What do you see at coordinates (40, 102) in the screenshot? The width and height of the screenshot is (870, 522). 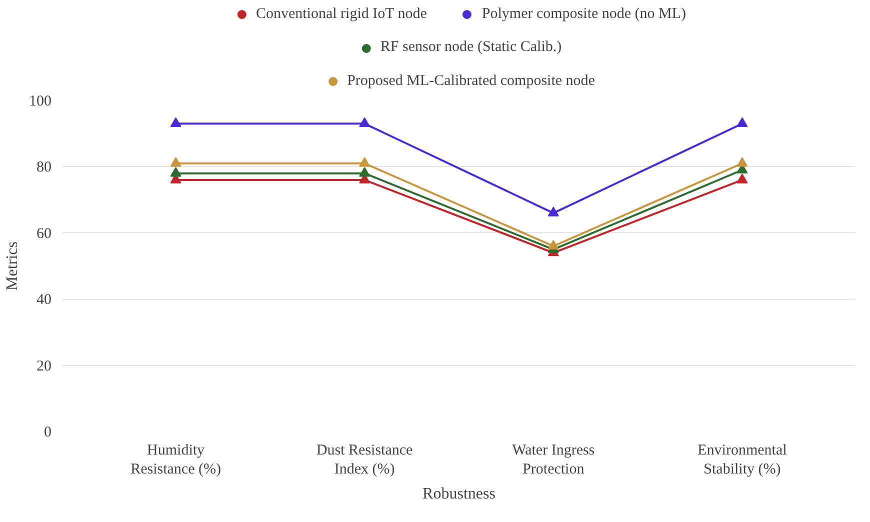 I see `y-tick-label: 100` at bounding box center [40, 102].